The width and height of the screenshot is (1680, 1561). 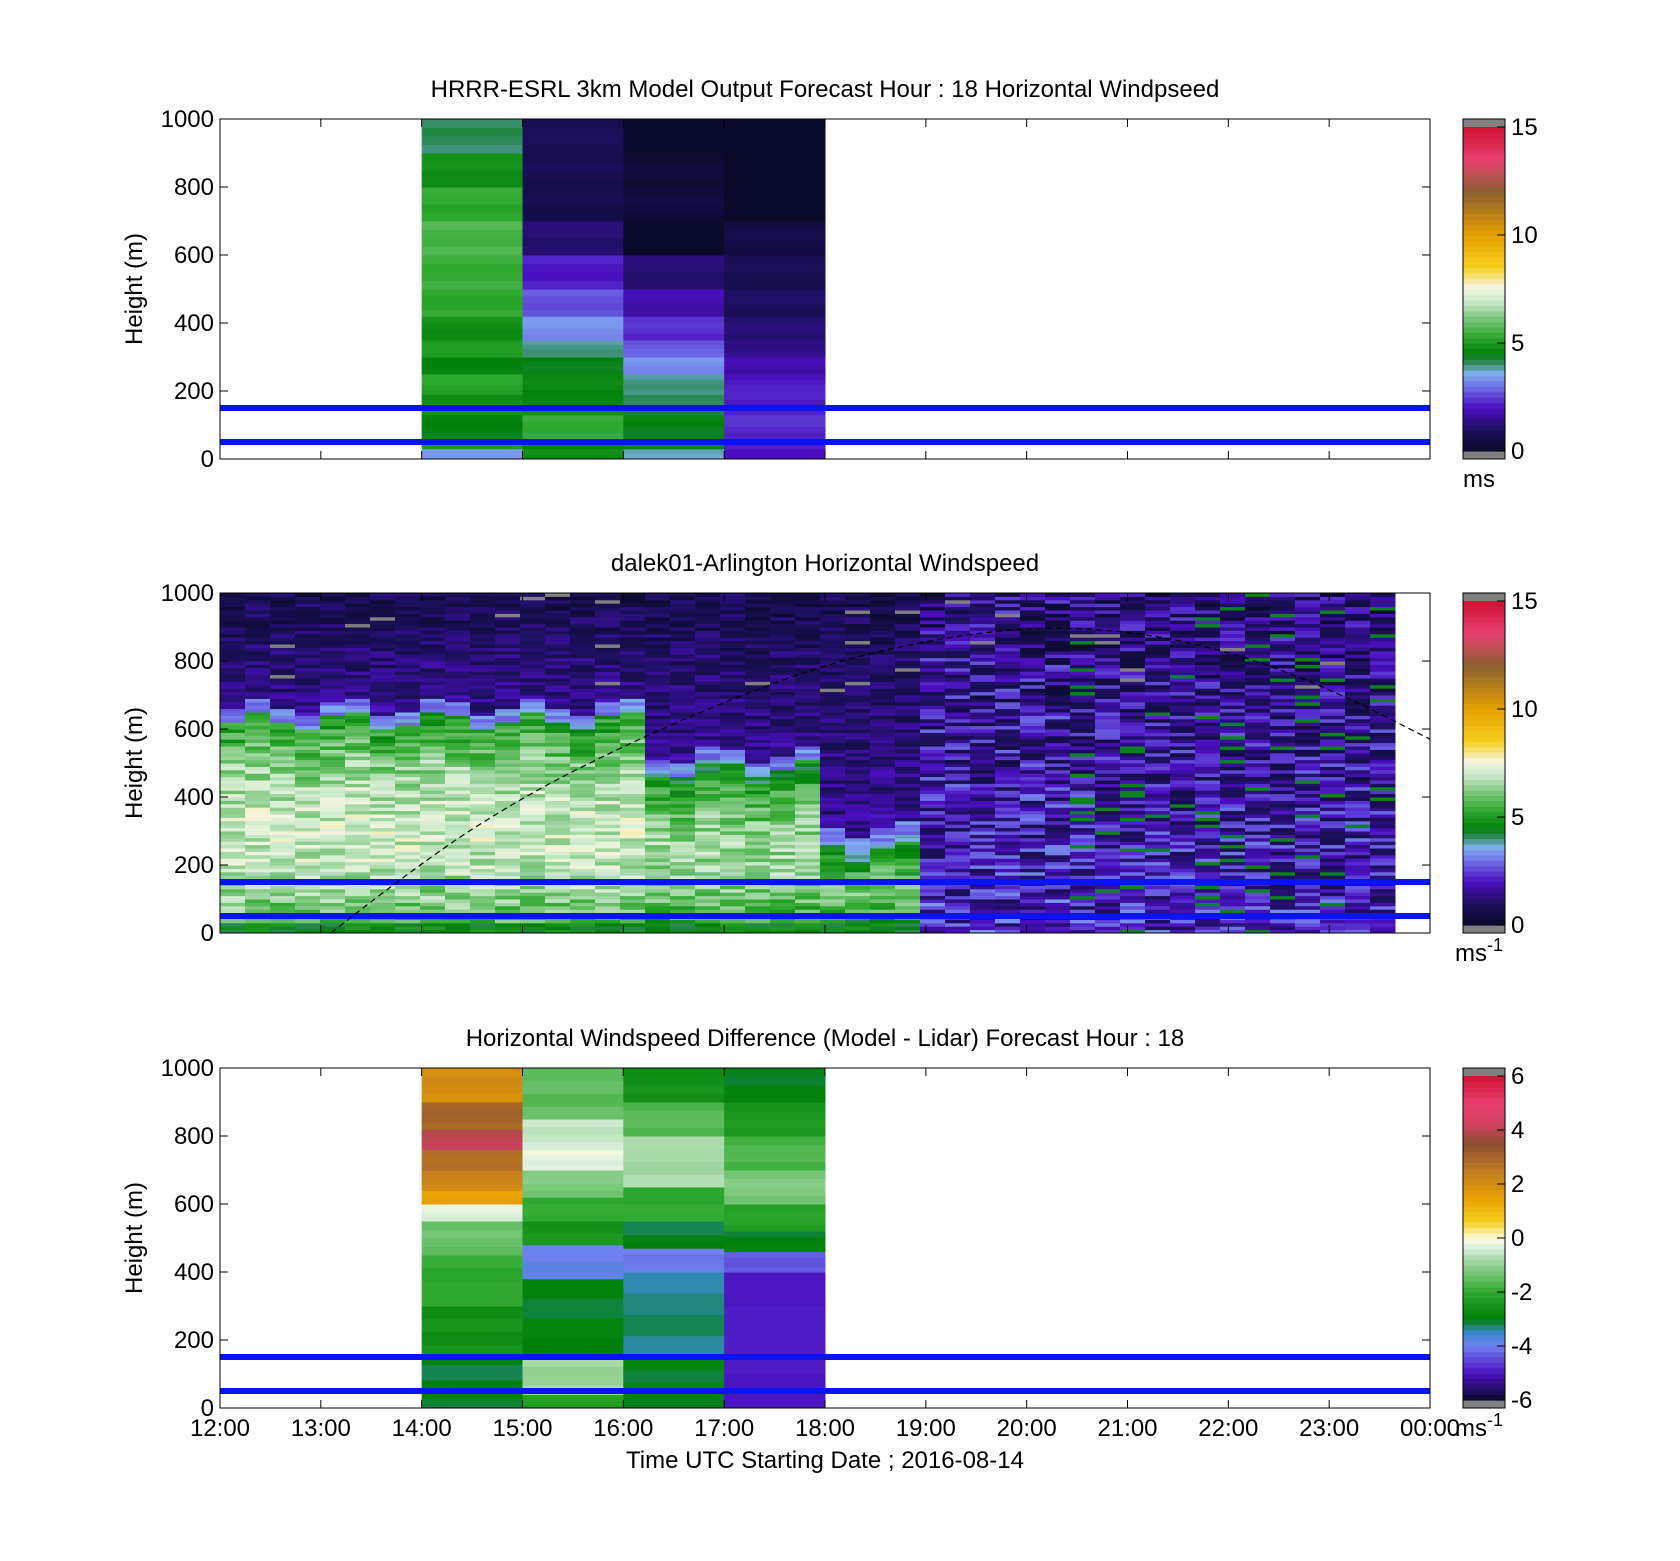 What do you see at coordinates (1484, 123) in the screenshot?
I see `colorbar-cap` at bounding box center [1484, 123].